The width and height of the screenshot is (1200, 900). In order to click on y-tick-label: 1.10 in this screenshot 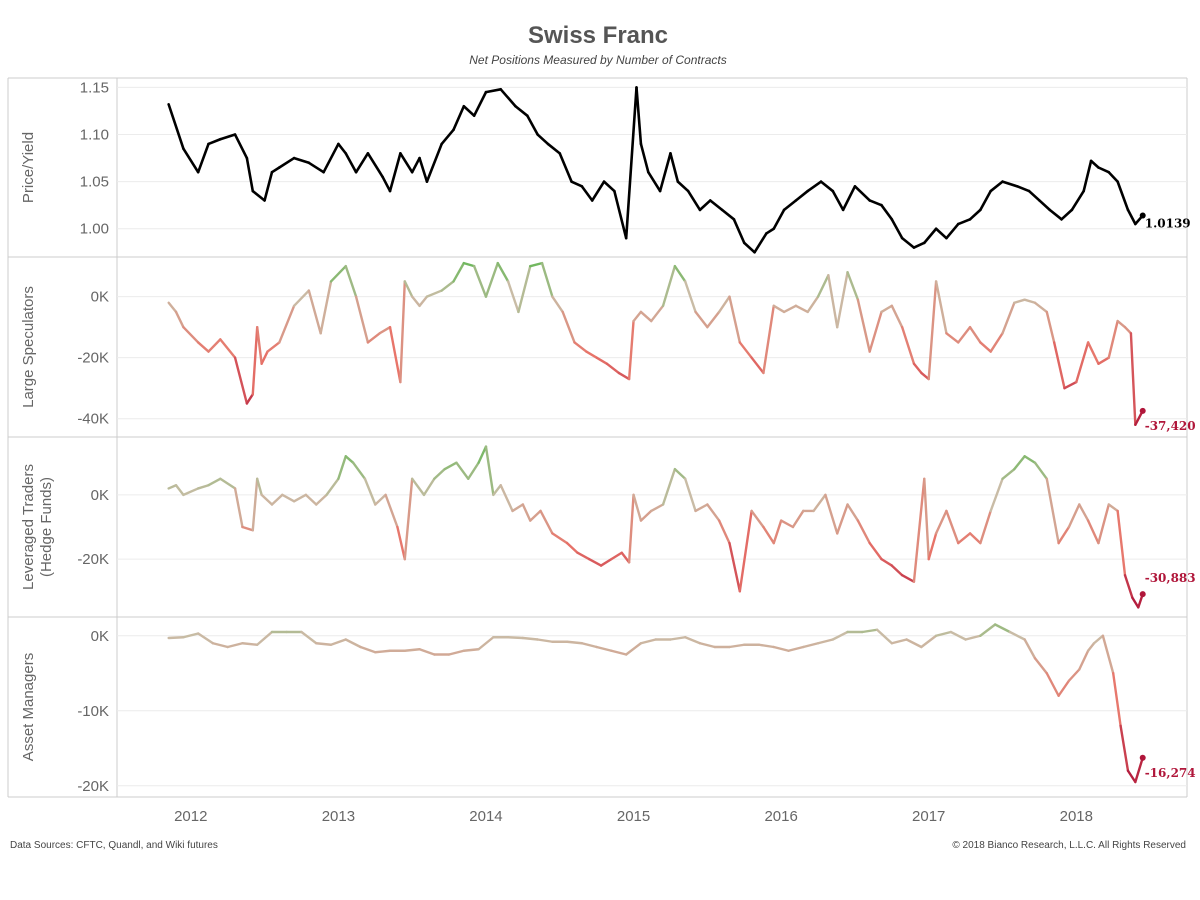, I will do `click(94, 135)`.